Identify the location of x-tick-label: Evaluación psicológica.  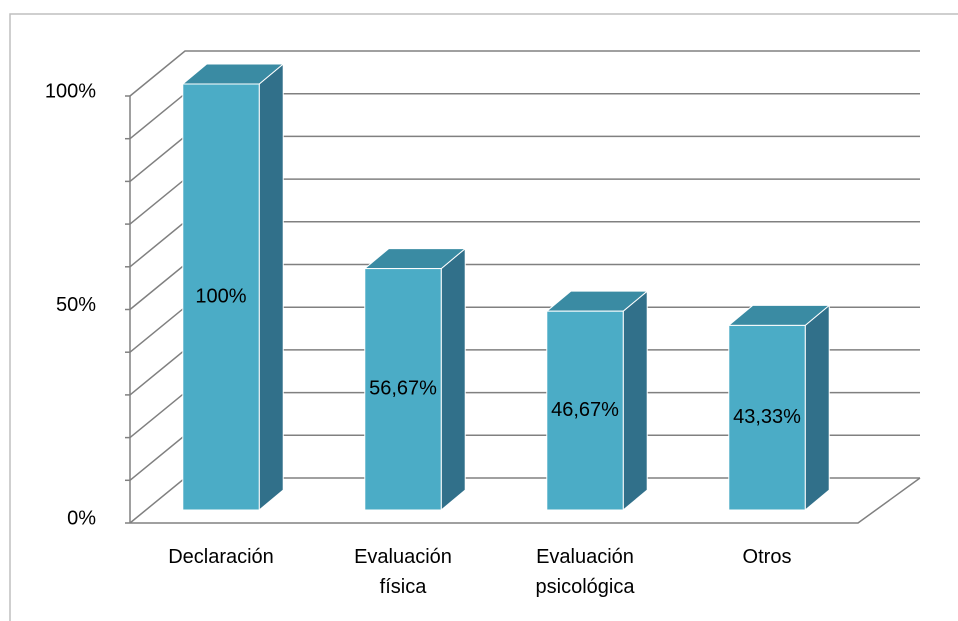
(585, 572).